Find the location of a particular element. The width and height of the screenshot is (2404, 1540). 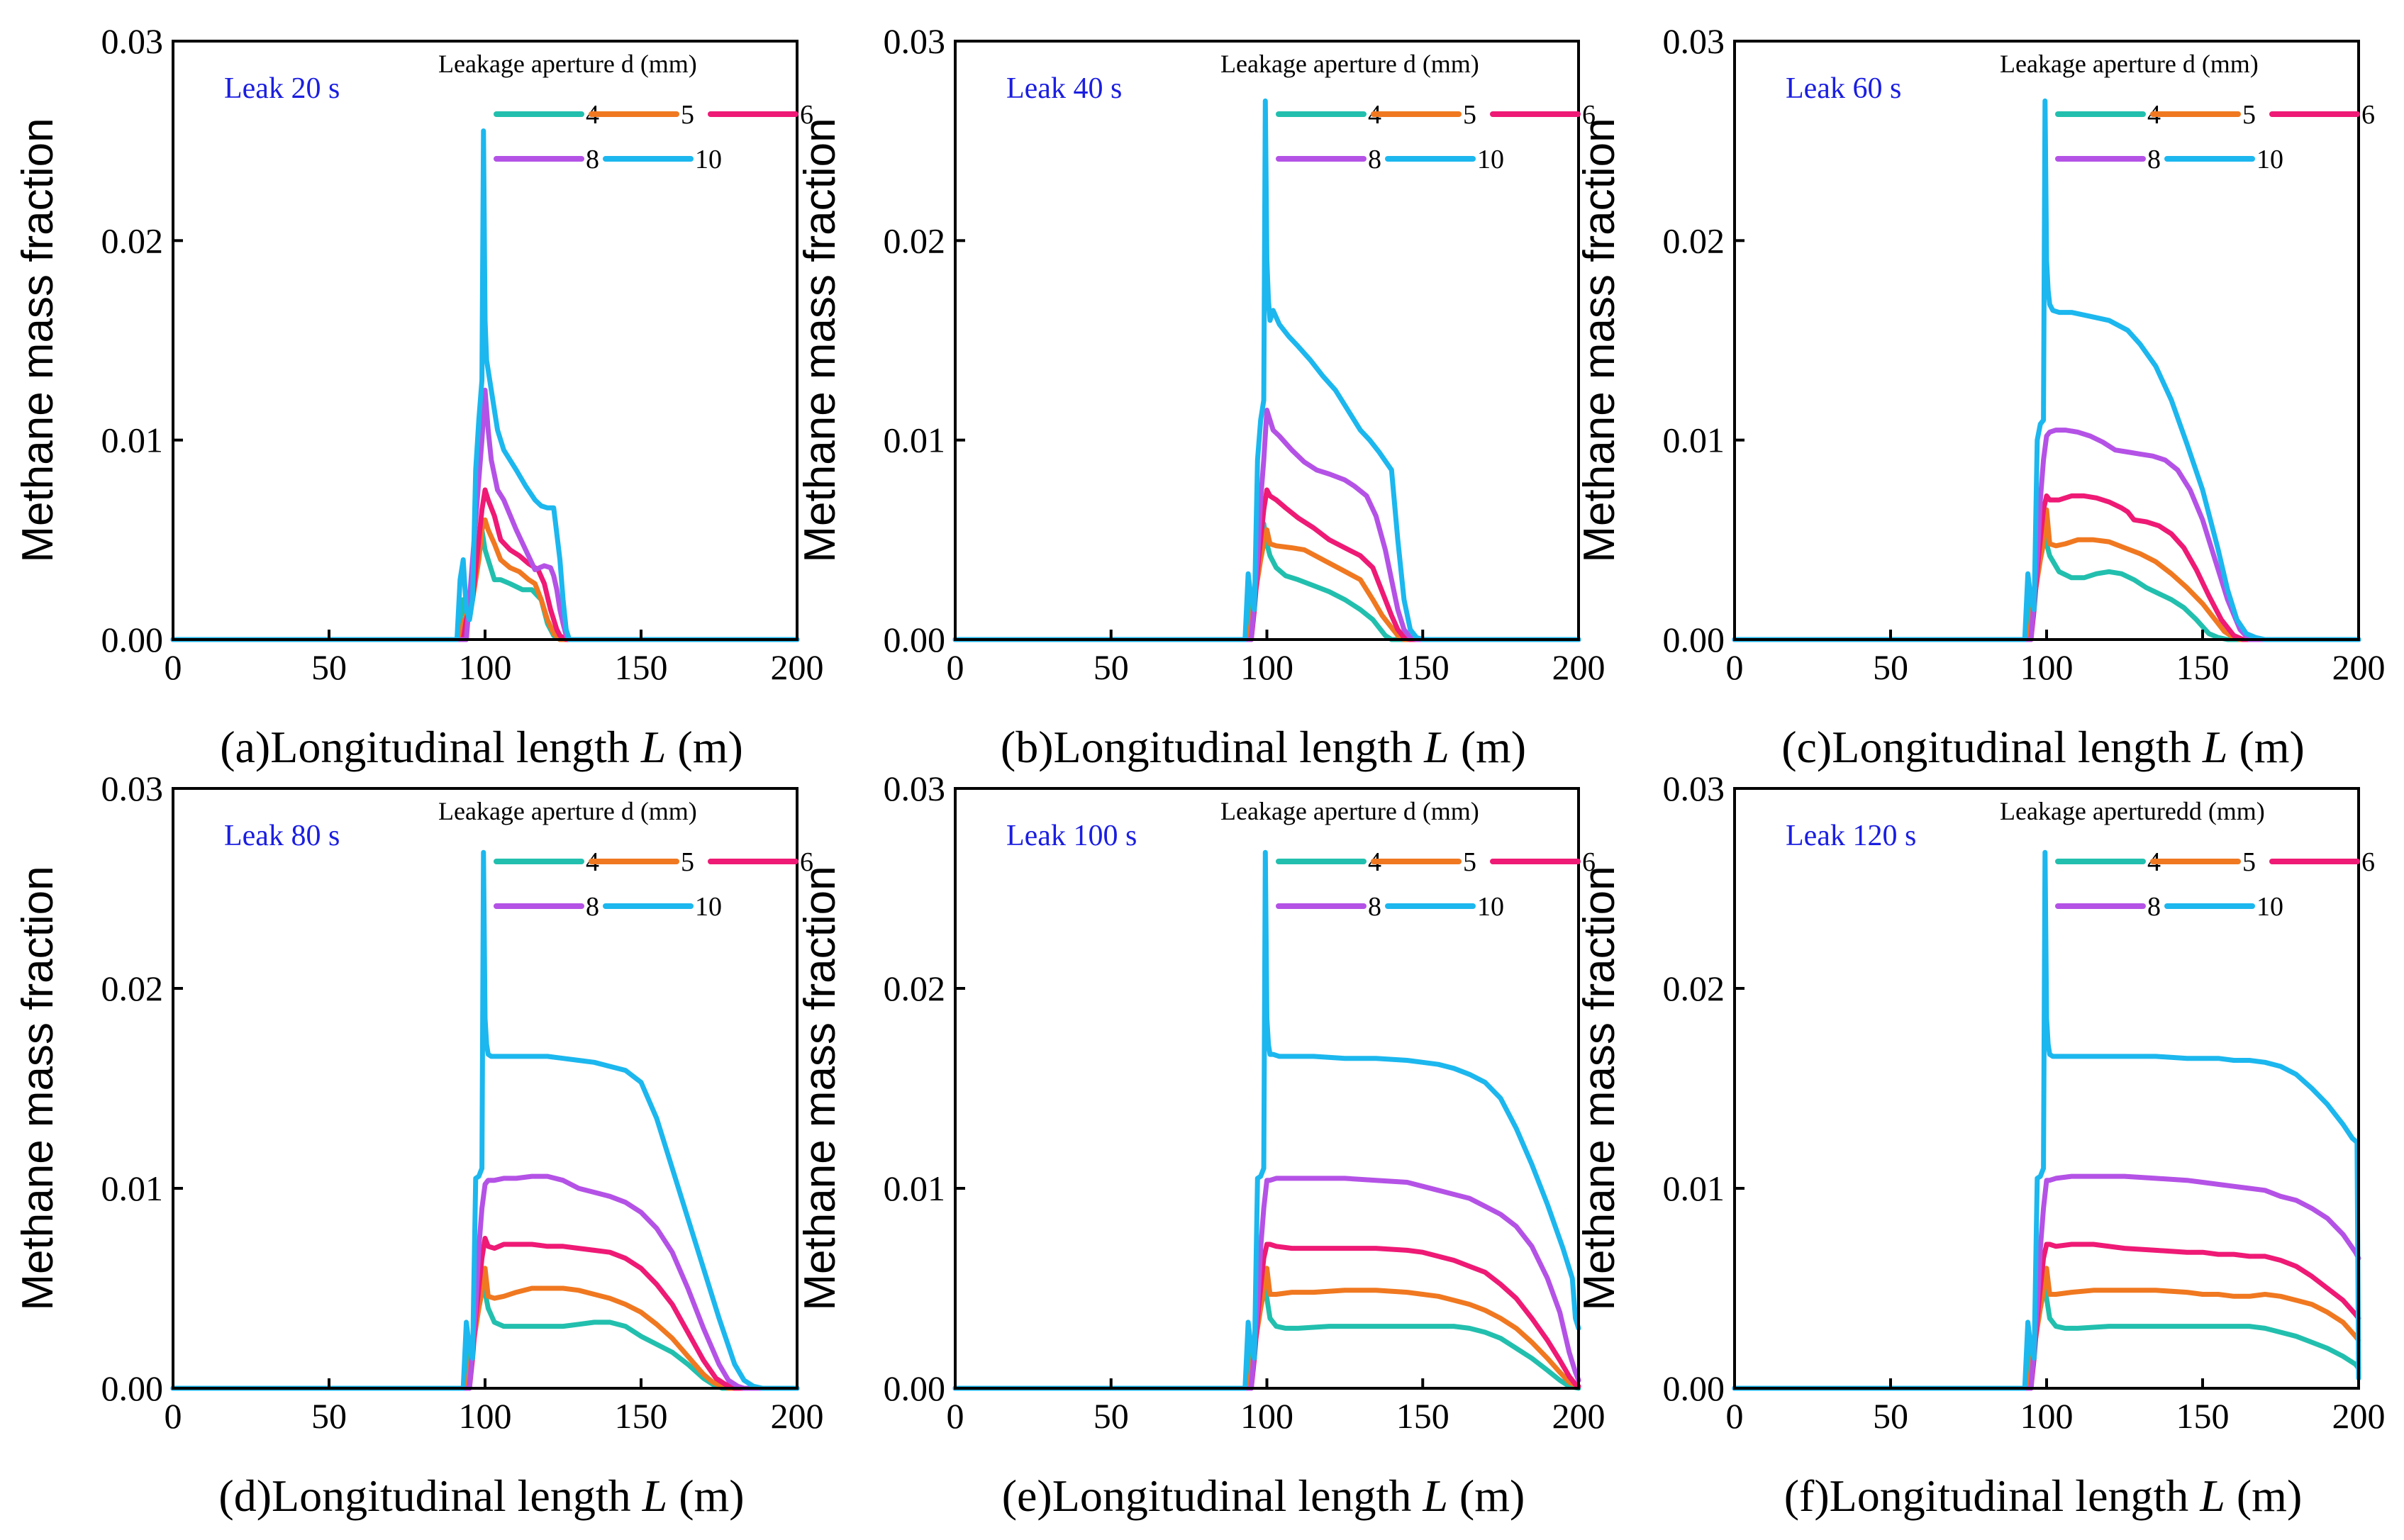

leak-time-label: Leak 60 s is located at coordinates (1843, 88).